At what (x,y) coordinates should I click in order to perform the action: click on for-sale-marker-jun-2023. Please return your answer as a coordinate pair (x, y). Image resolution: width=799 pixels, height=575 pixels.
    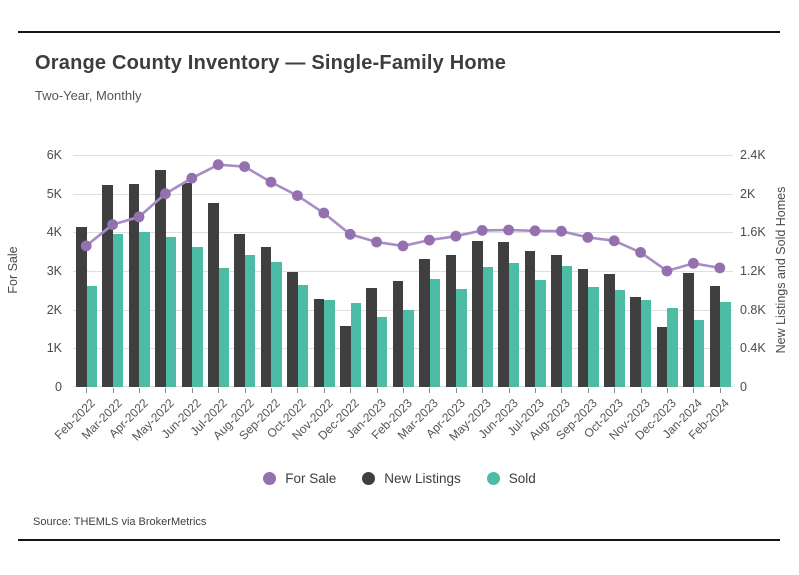
    Looking at the image, I should click on (508, 230).